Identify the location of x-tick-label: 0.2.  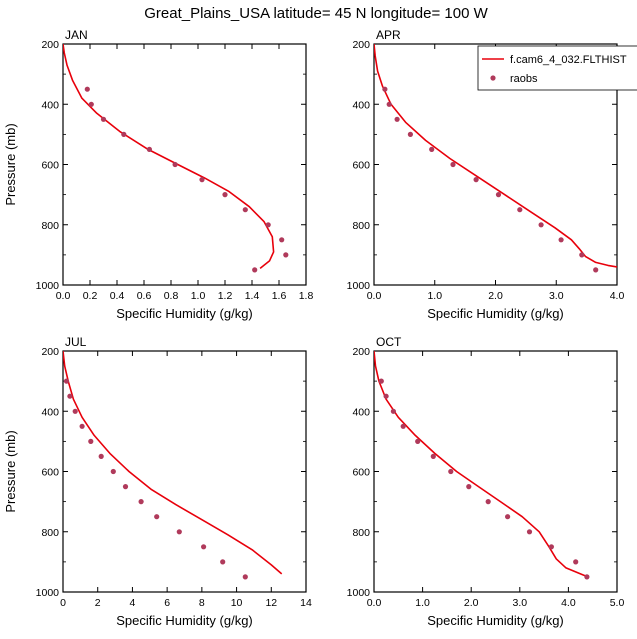
(90, 296).